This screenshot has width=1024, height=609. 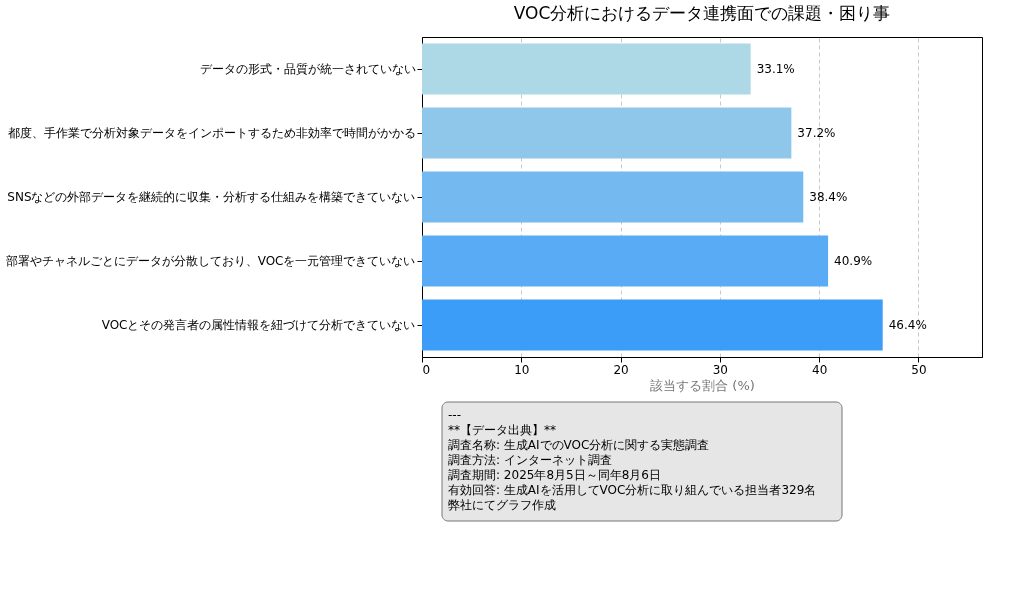 I want to click on text: 調査方法: インターネット調査, so click(x=530, y=460).